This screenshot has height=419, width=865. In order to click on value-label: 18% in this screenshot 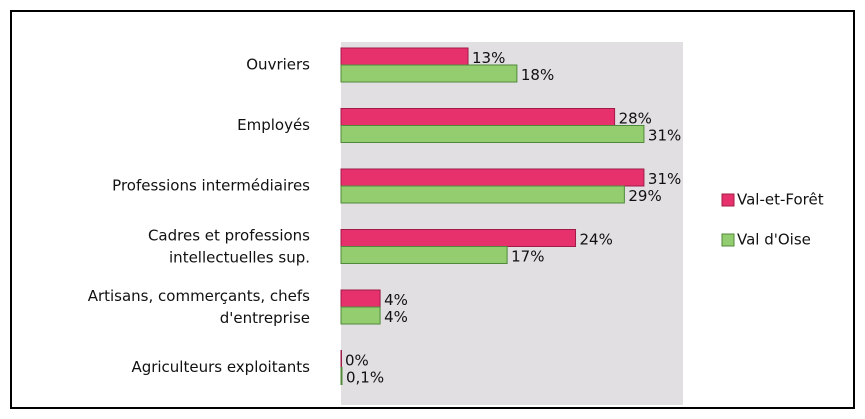, I will do `click(537, 75)`.